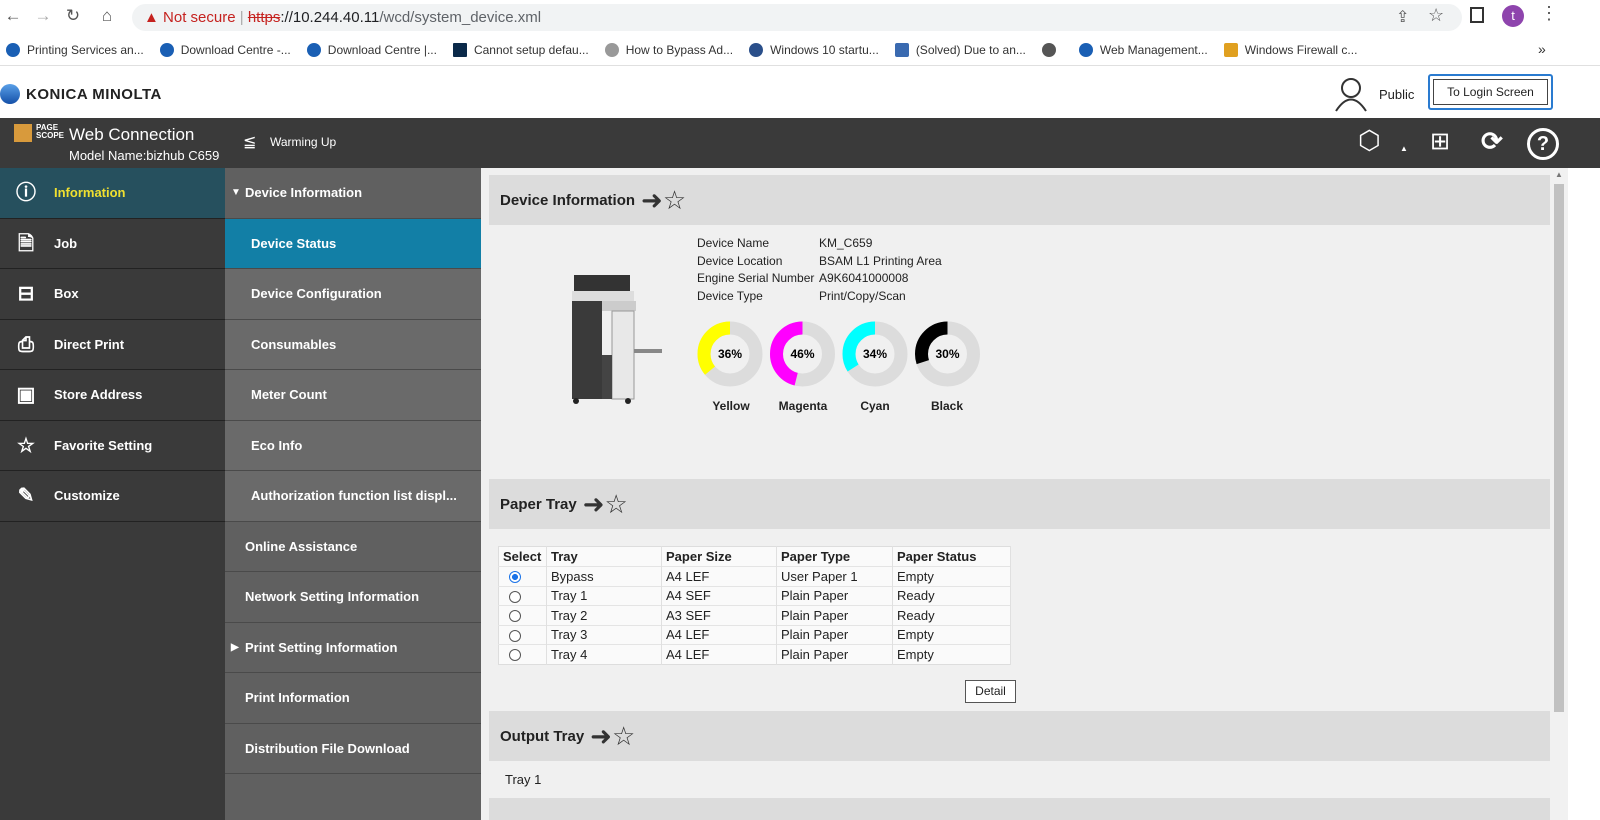 The image size is (1600, 820). I want to click on sidebar-item-favorite-setting: ☆ Favorite Setting, so click(112, 446).